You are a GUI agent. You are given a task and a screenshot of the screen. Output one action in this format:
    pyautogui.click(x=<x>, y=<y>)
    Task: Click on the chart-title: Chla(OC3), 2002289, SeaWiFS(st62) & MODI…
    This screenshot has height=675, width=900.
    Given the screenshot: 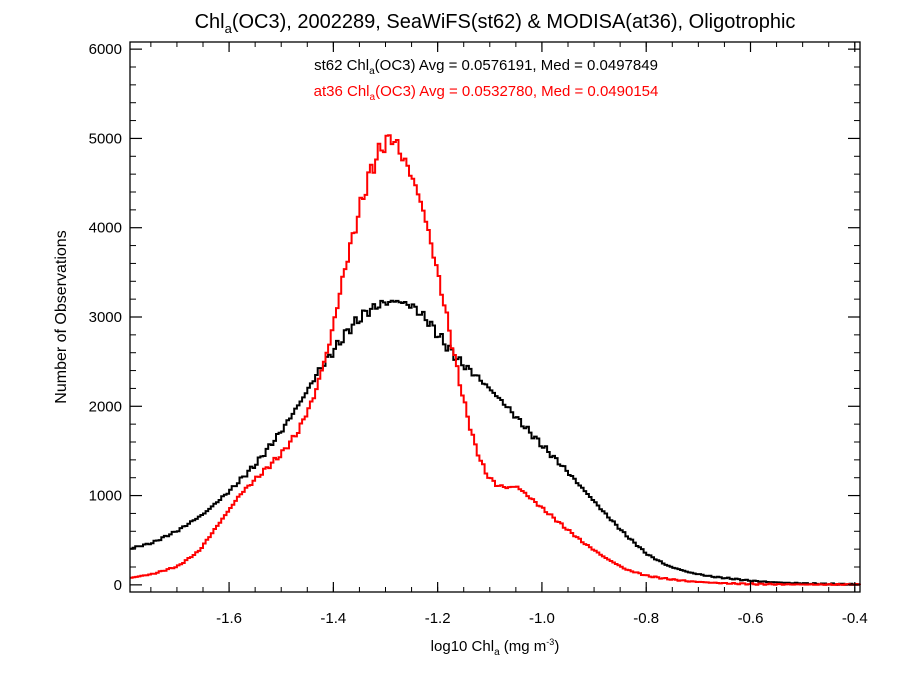 What is the action you would take?
    pyautogui.click(x=495, y=23)
    